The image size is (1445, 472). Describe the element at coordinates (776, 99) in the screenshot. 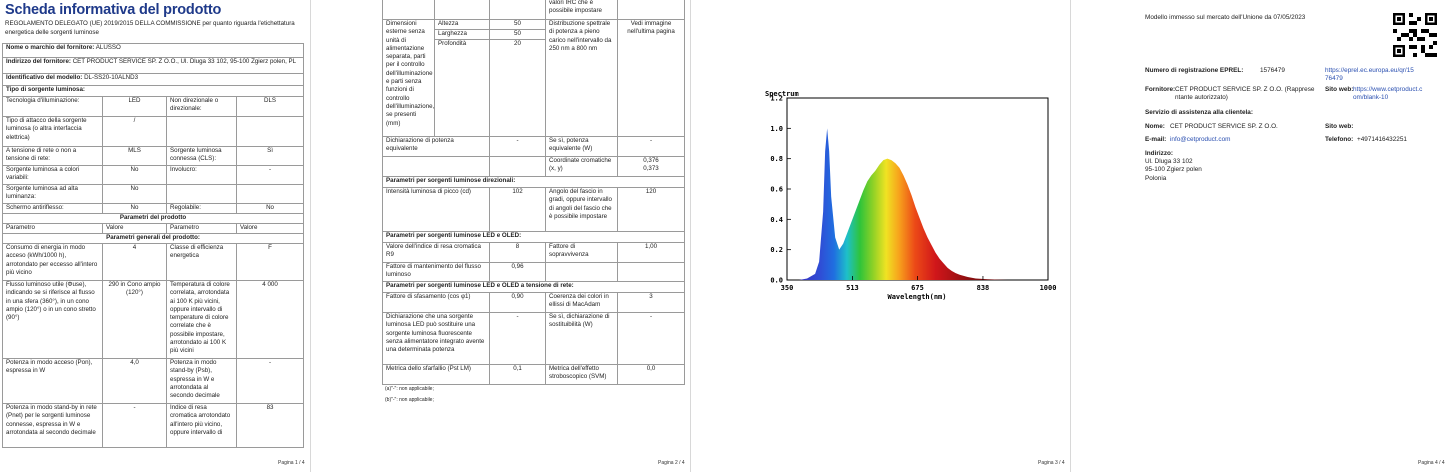

I see `y-tick-label: 1.2` at that location.